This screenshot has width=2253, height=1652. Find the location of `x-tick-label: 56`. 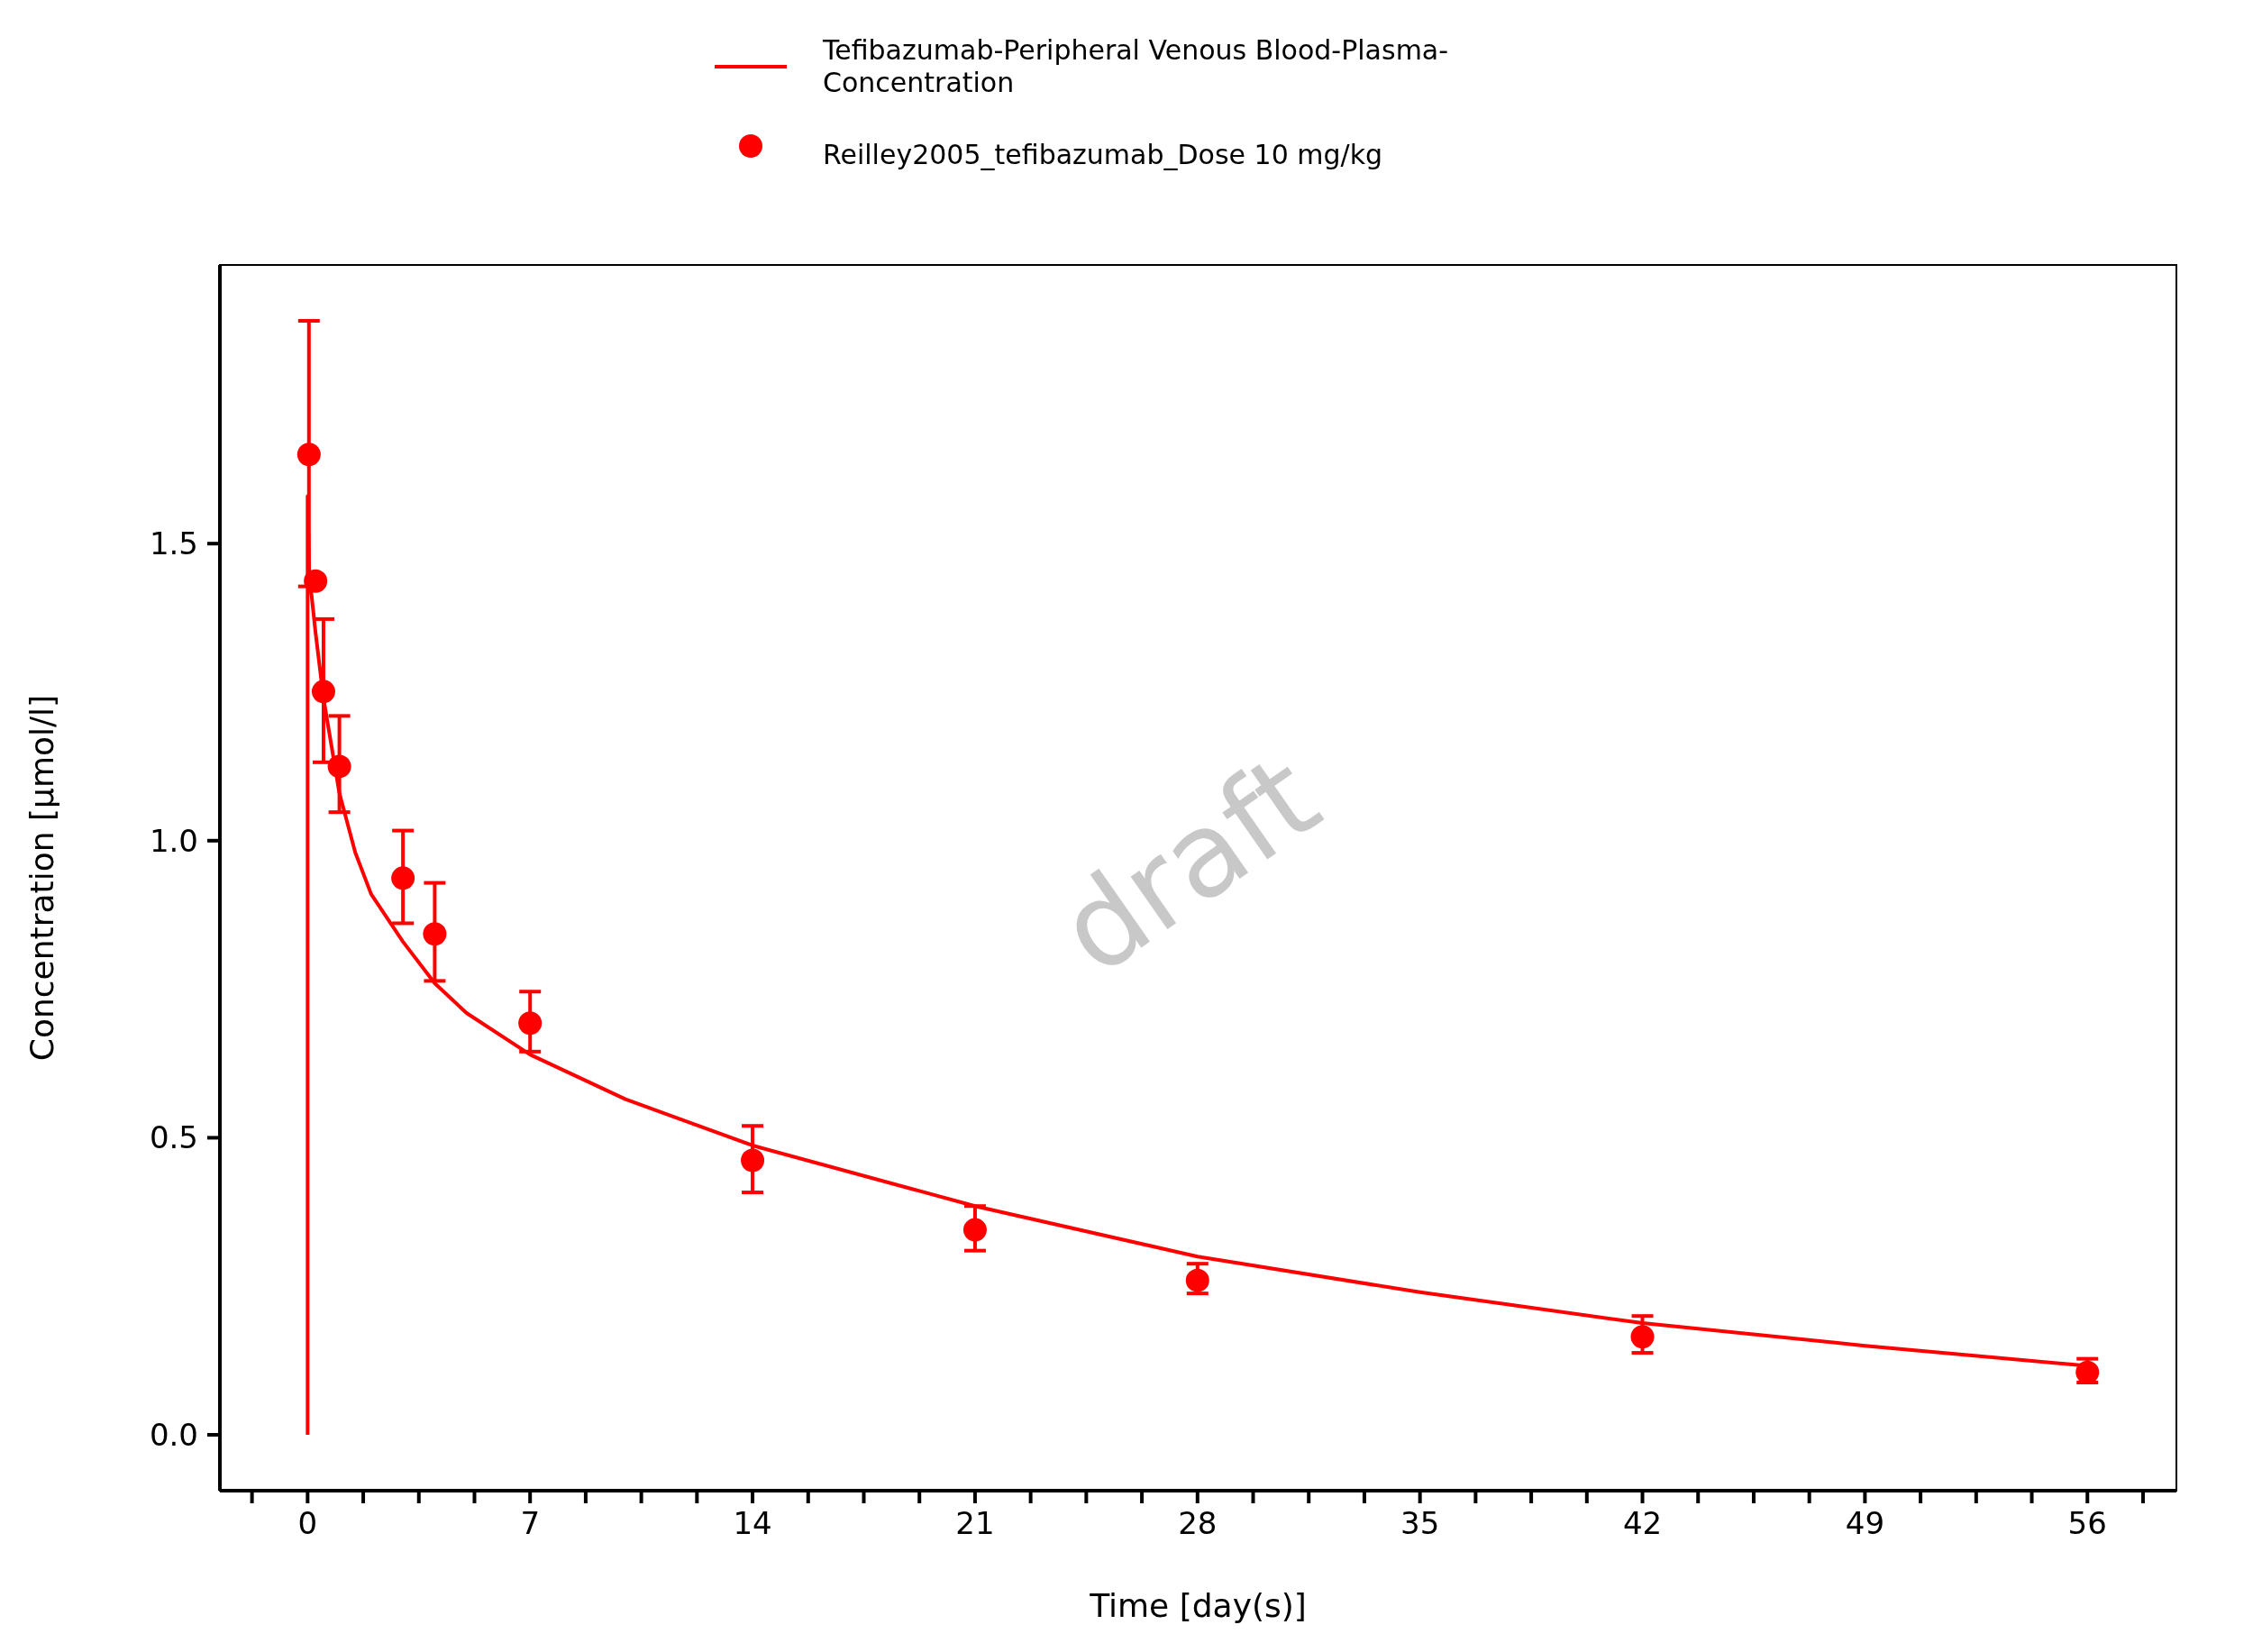

x-tick-label: 56 is located at coordinates (2087, 1523).